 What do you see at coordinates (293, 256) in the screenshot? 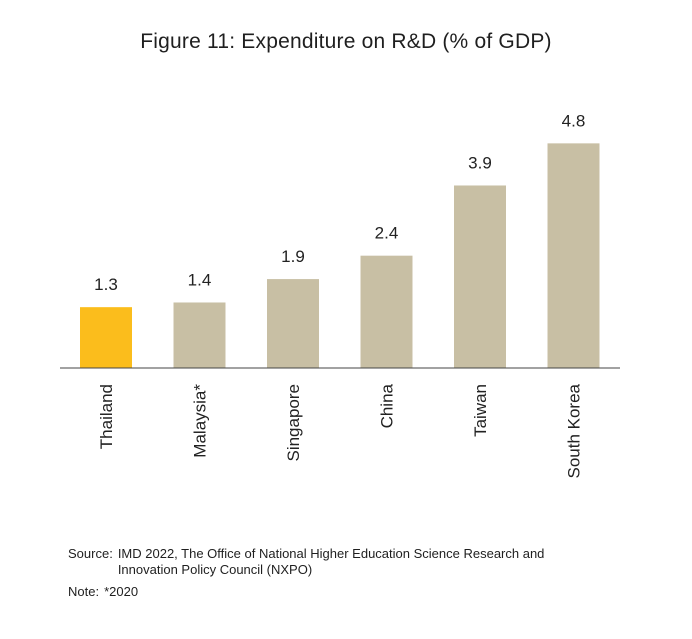
I see `value-label: 1.9` at bounding box center [293, 256].